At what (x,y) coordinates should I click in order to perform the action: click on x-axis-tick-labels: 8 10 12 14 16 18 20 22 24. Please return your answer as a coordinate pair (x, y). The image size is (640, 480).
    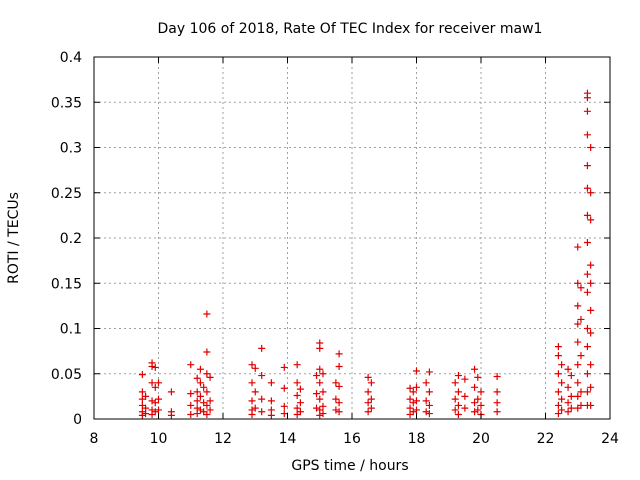
    Looking at the image, I should click on (354, 439).